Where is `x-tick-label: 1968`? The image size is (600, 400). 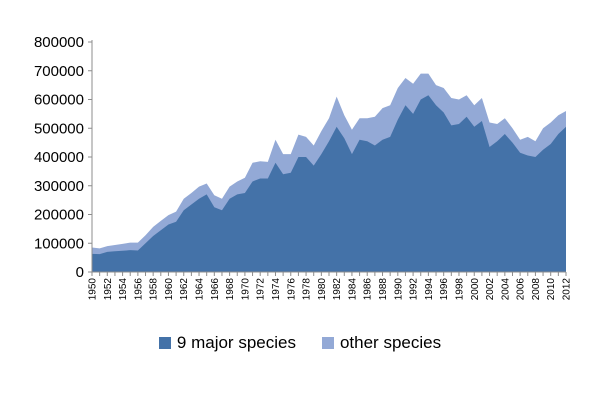
x-tick-label: 1968 is located at coordinates (230, 289).